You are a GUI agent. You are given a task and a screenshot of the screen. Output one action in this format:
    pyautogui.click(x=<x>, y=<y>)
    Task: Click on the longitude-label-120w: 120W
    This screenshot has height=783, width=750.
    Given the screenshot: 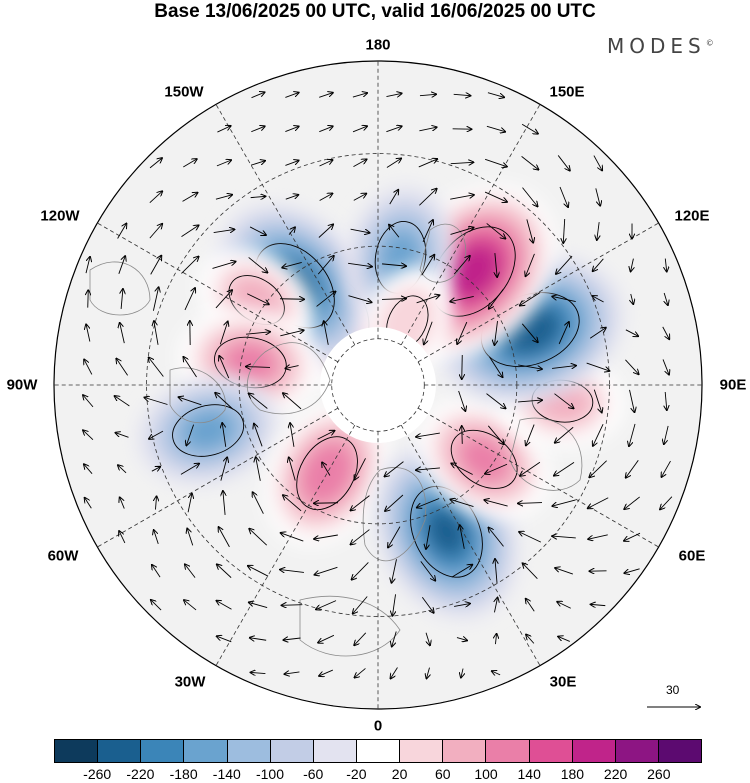 What is the action you would take?
    pyautogui.click(x=60, y=216)
    